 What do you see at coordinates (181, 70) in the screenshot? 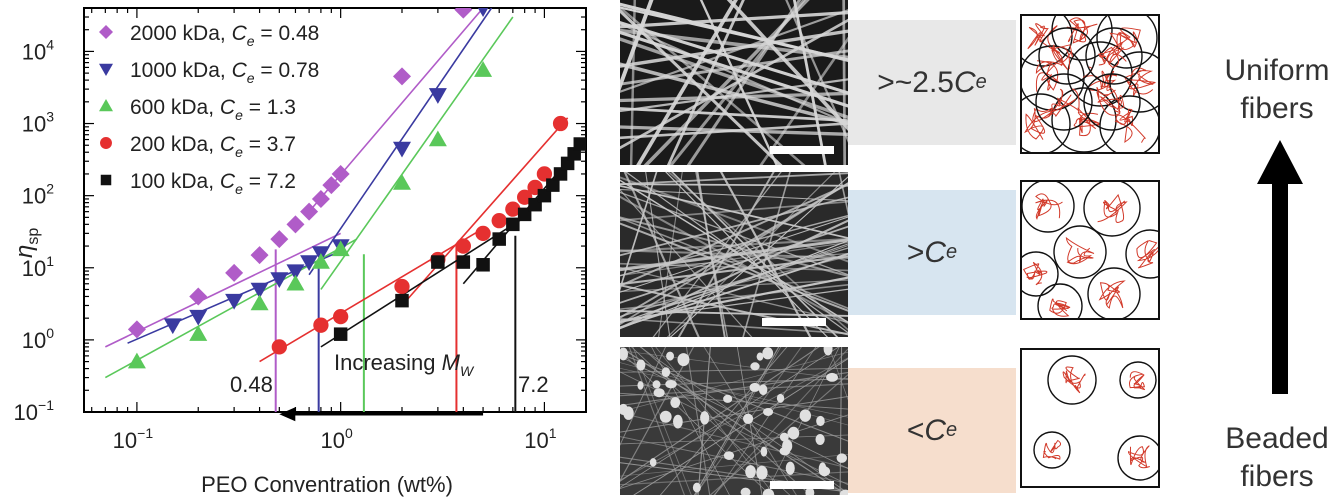
I see `legend-series-name: 1000 kDa,` at bounding box center [181, 70].